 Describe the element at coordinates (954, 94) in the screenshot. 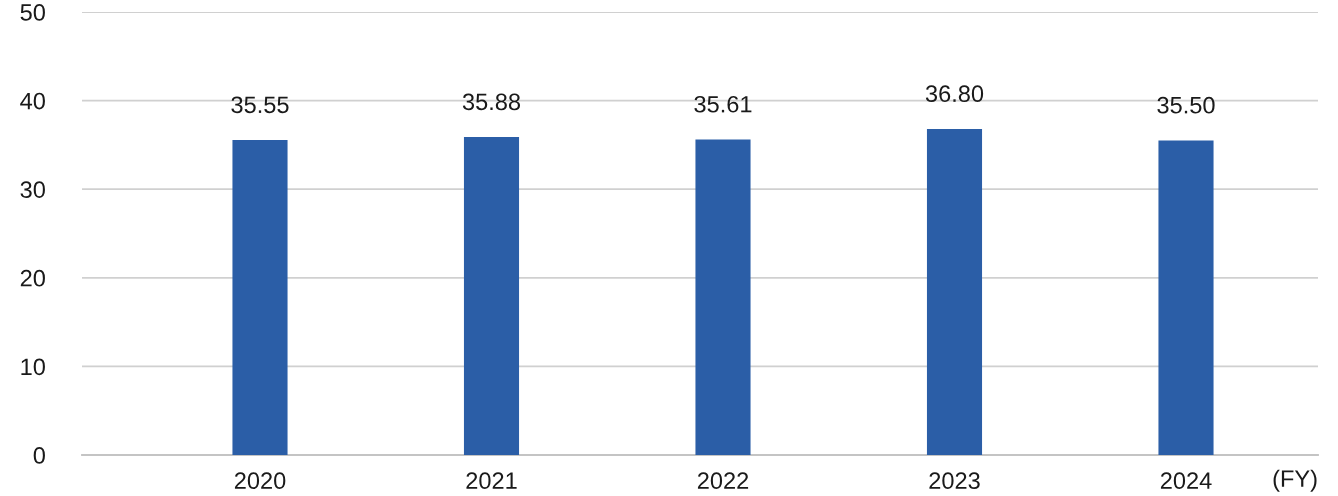

I see `data-label: 36.80` at that location.